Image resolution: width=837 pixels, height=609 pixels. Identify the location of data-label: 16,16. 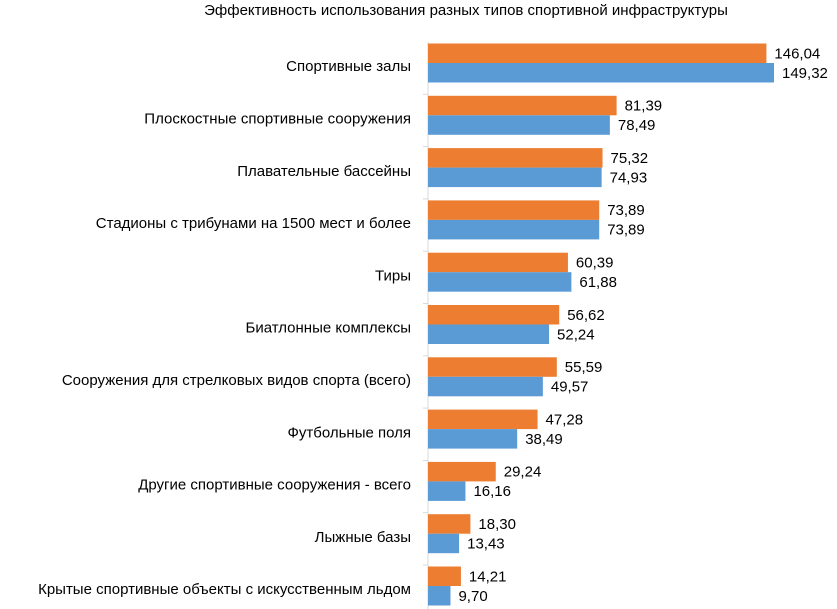
(492, 491).